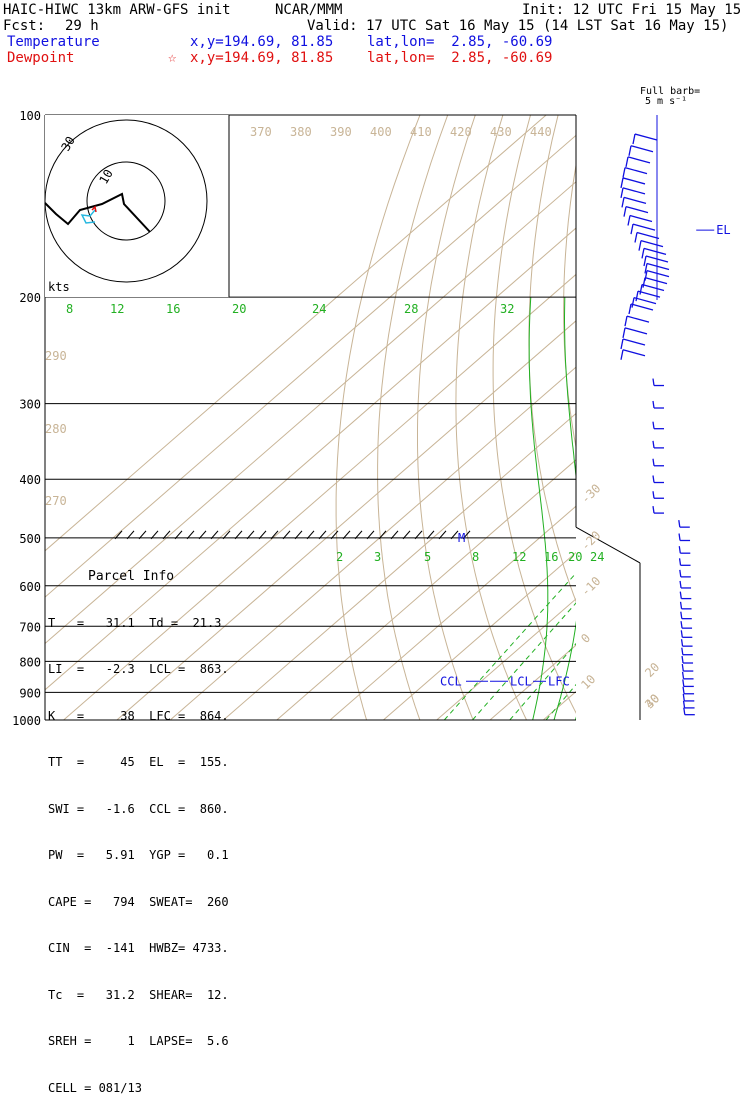 Image resolution: width=740 pixels, height=1112 pixels. What do you see at coordinates (30, 298) in the screenshot?
I see `pressure-tick-label: 200` at bounding box center [30, 298].